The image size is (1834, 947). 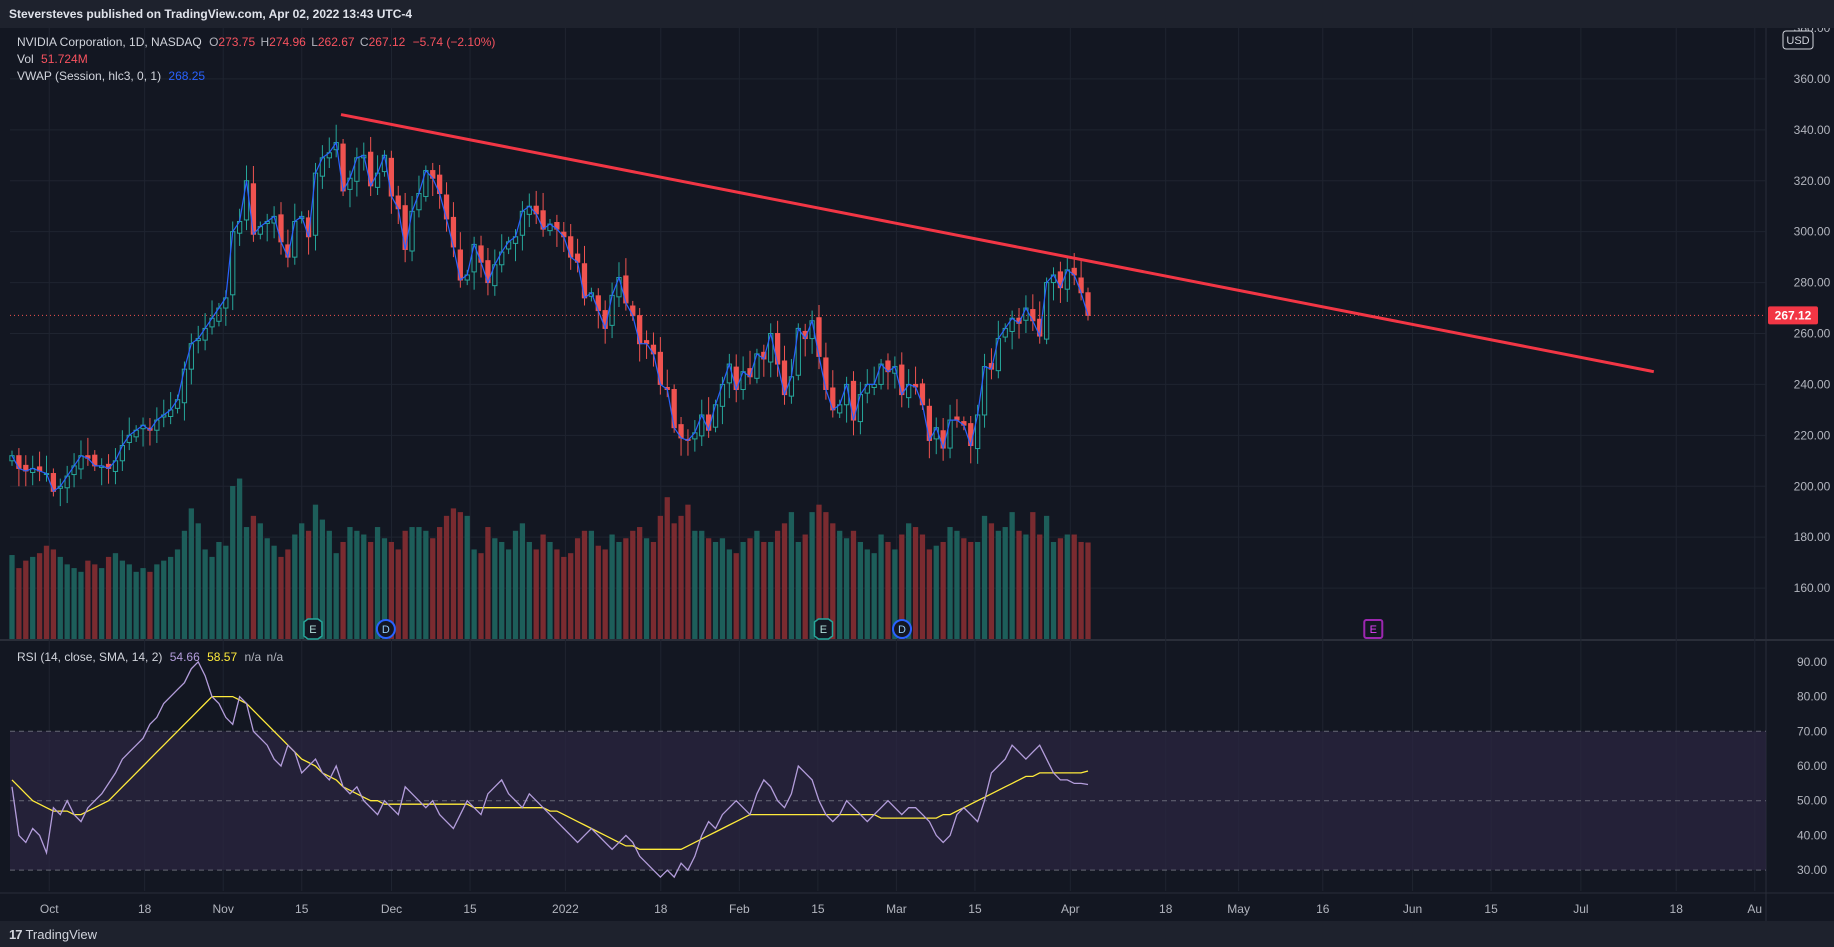 I want to click on symbol-name: NVIDIA Corporation, 1D, NASDAQ, so click(x=109, y=42).